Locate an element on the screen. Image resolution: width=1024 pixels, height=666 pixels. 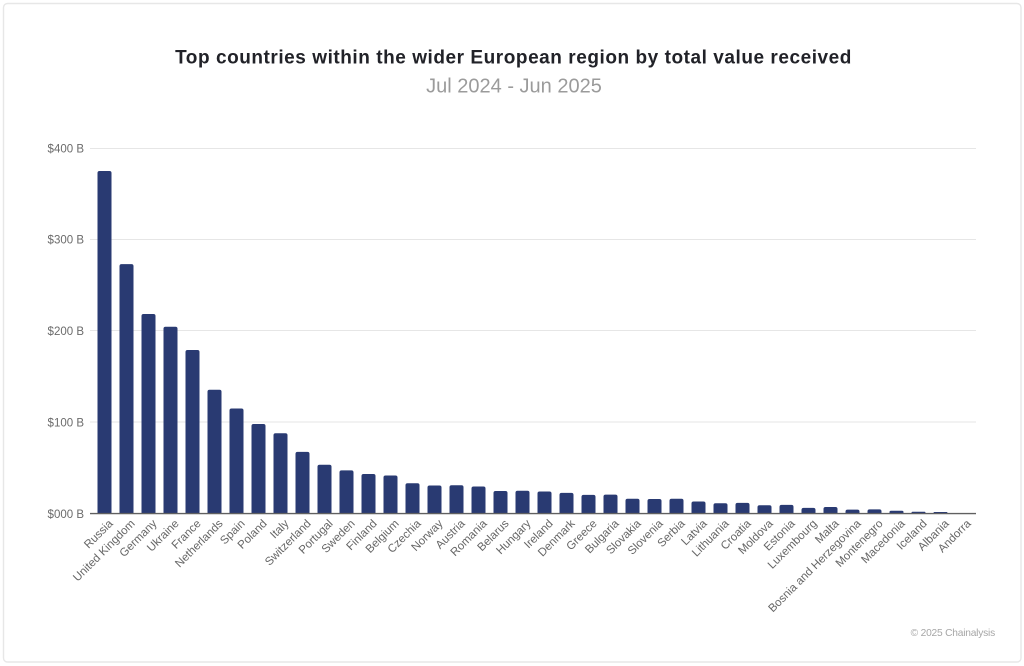
svg-text: $200 B is located at coordinates (66, 332).